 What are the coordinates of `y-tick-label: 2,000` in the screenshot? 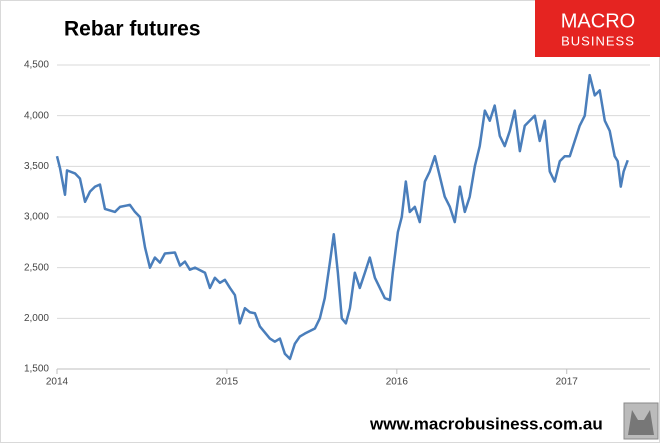 It's located at (36, 318).